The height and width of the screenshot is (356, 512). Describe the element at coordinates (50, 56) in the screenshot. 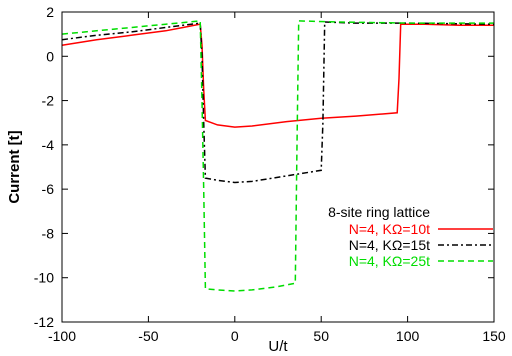

I see `y-tick-label: 0` at that location.